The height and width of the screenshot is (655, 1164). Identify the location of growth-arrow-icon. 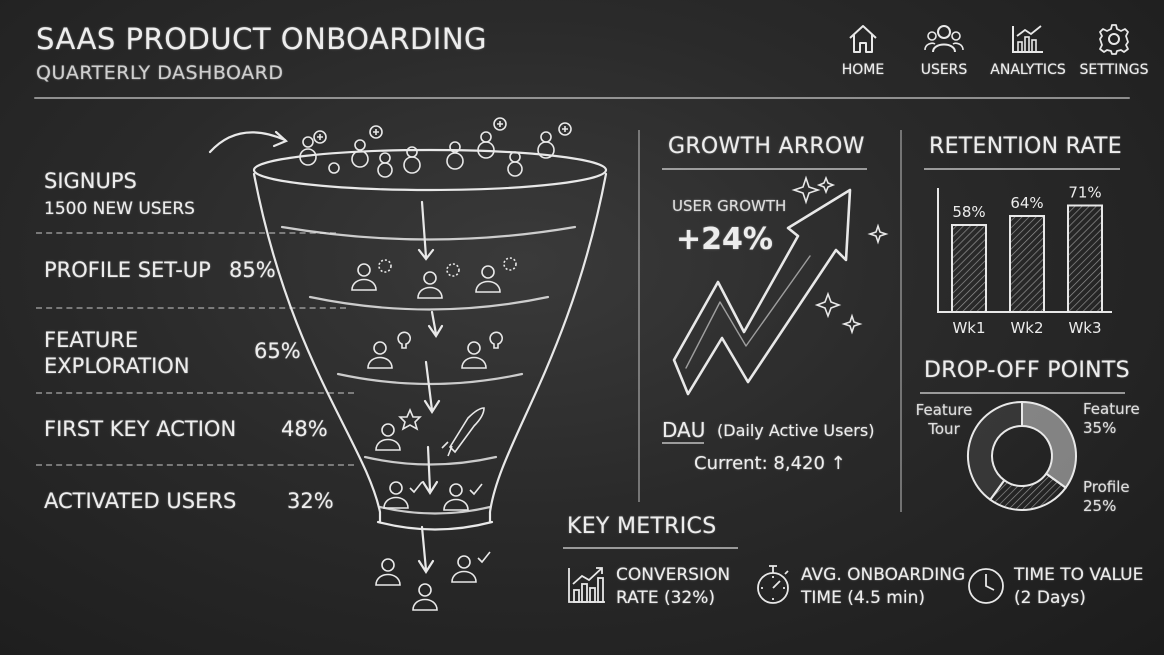
(762, 292).